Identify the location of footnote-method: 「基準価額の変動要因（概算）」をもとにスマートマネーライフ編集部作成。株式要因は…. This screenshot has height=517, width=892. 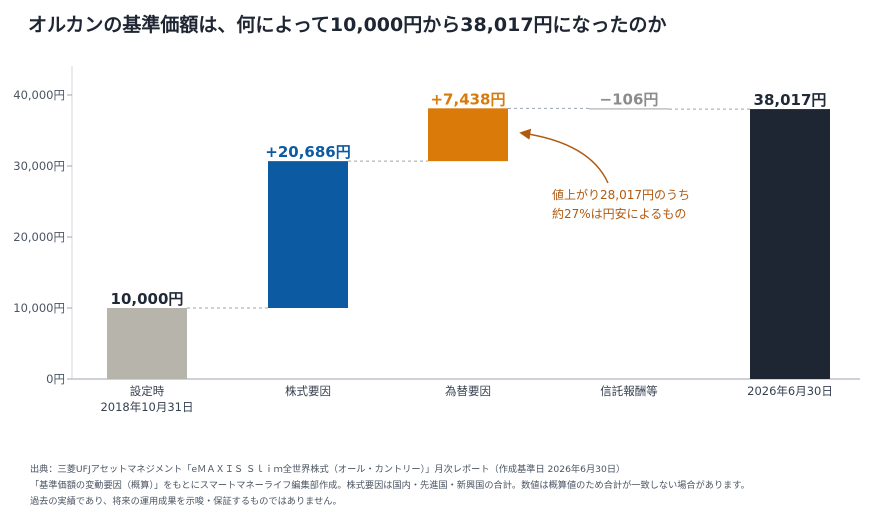
(390, 485).